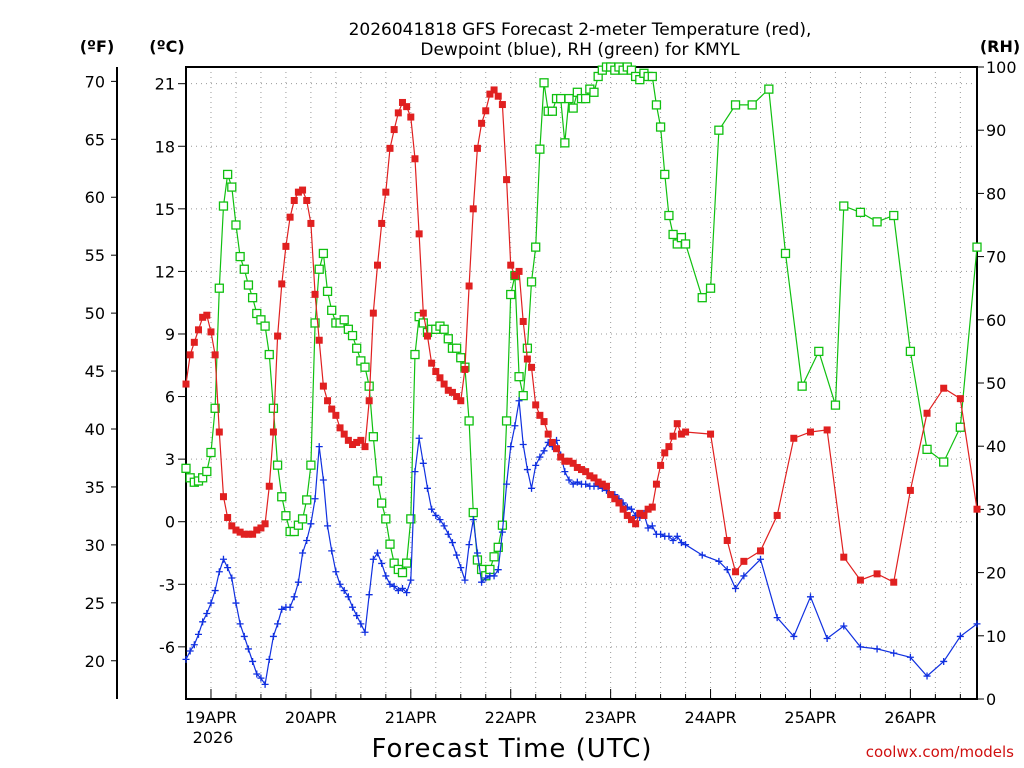  Describe the element at coordinates (411, 717) in the screenshot. I see `time-tick-label: 21APR` at that location.